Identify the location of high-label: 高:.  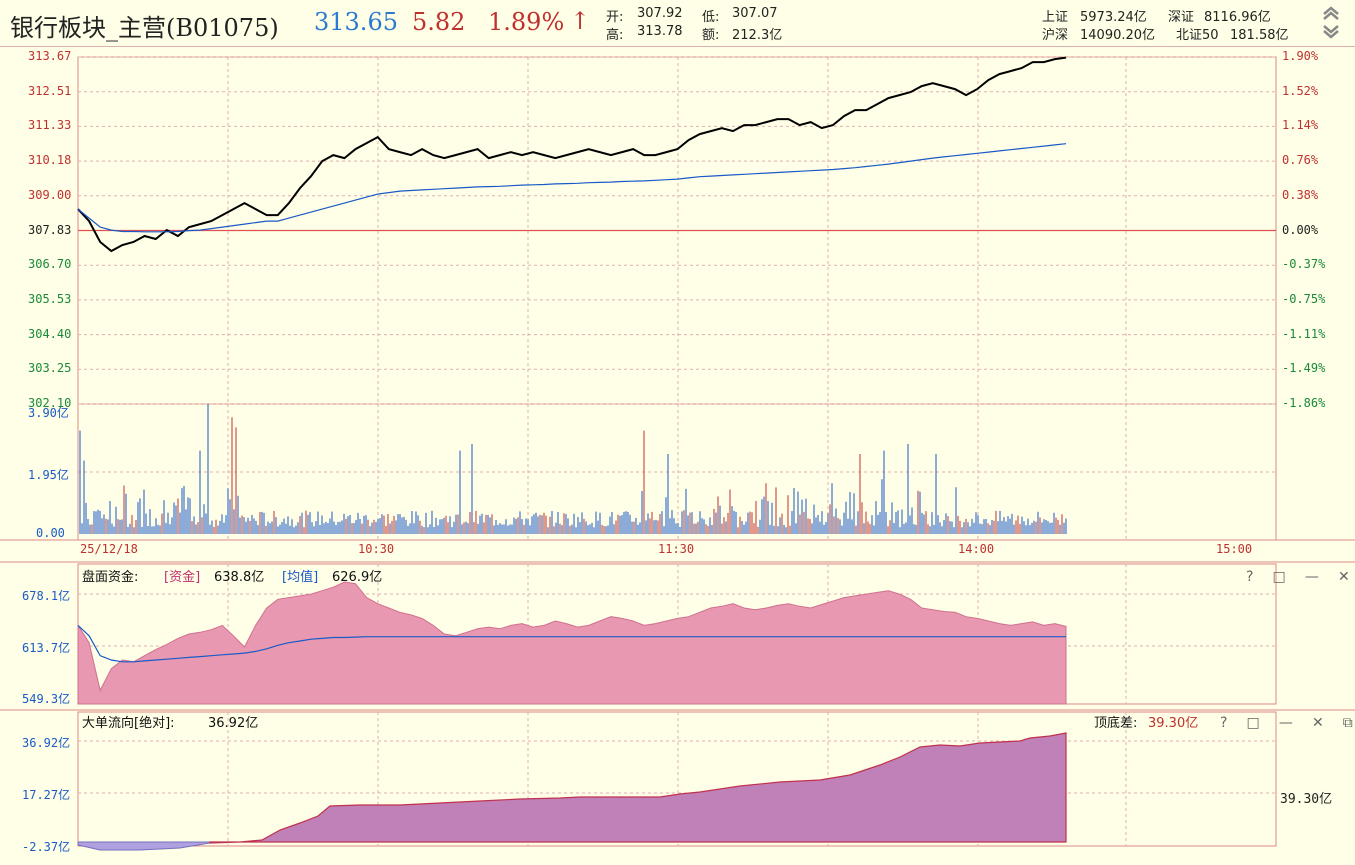
(615, 35).